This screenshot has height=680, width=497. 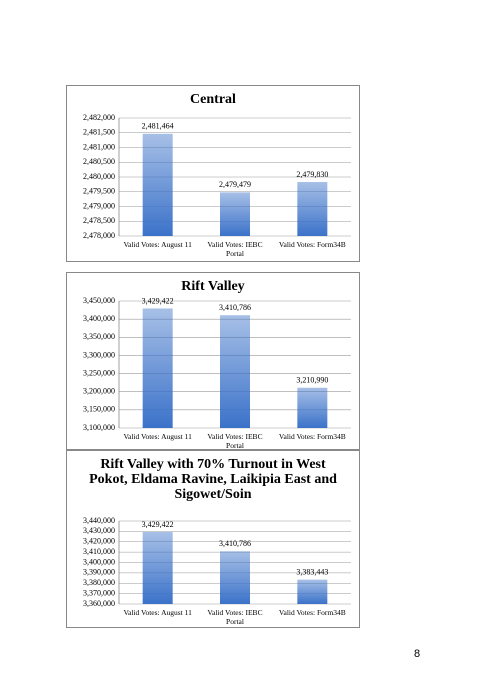 What do you see at coordinates (99, 409) in the screenshot?
I see `y-tick-label: 3,150,000` at bounding box center [99, 409].